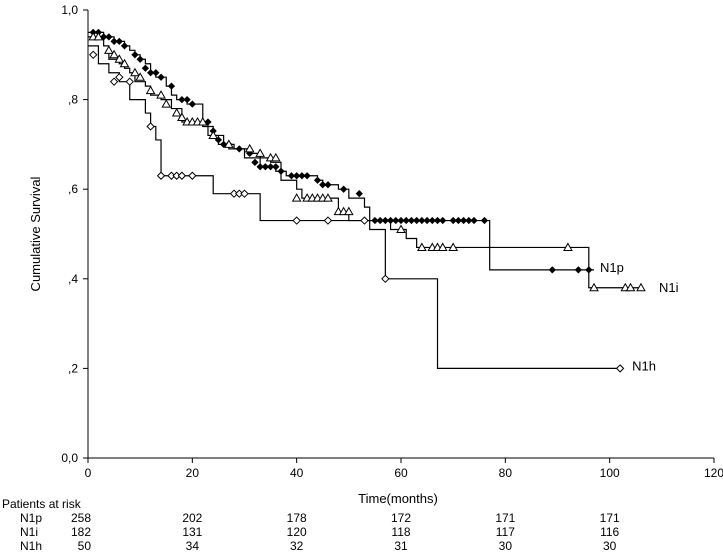  I want to click on x-tick-label: 20, so click(193, 473).